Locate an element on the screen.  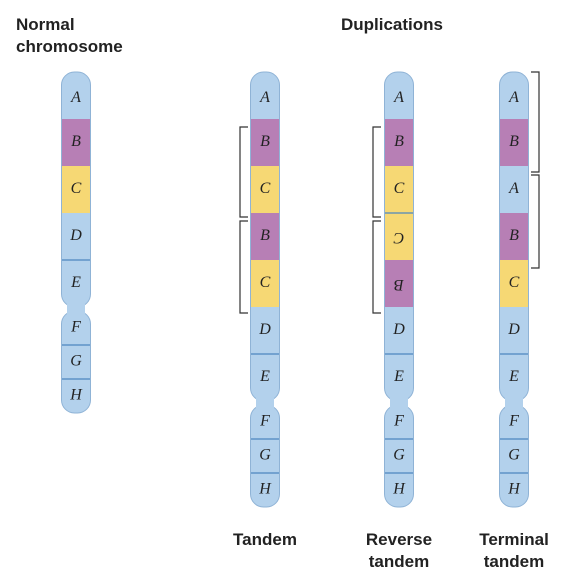
header: Duplications is located at coordinates (392, 24).